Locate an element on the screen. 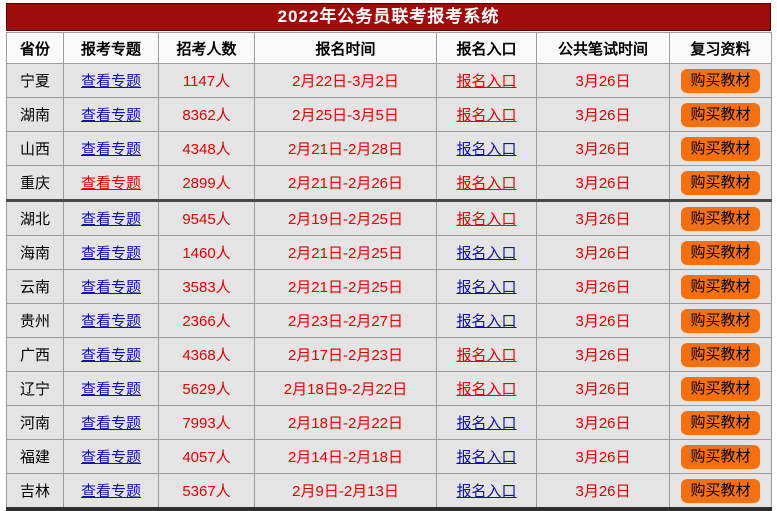  province-cell: 吉林 is located at coordinates (35, 491).